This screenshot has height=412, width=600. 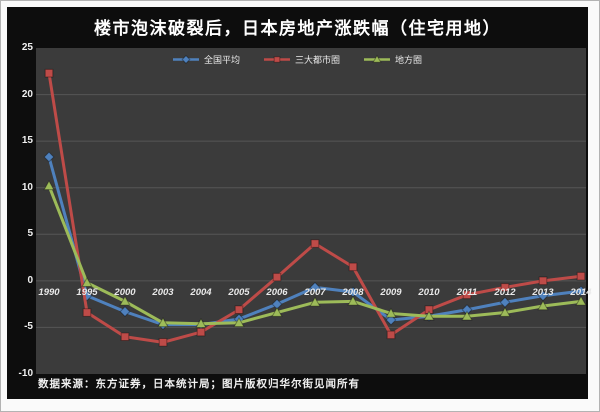 What do you see at coordinates (297, 28) in the screenshot?
I see `chart-title: 楼市泡沫破裂后，日本房地产涨跌幅（住宅用地）` at bounding box center [297, 28].